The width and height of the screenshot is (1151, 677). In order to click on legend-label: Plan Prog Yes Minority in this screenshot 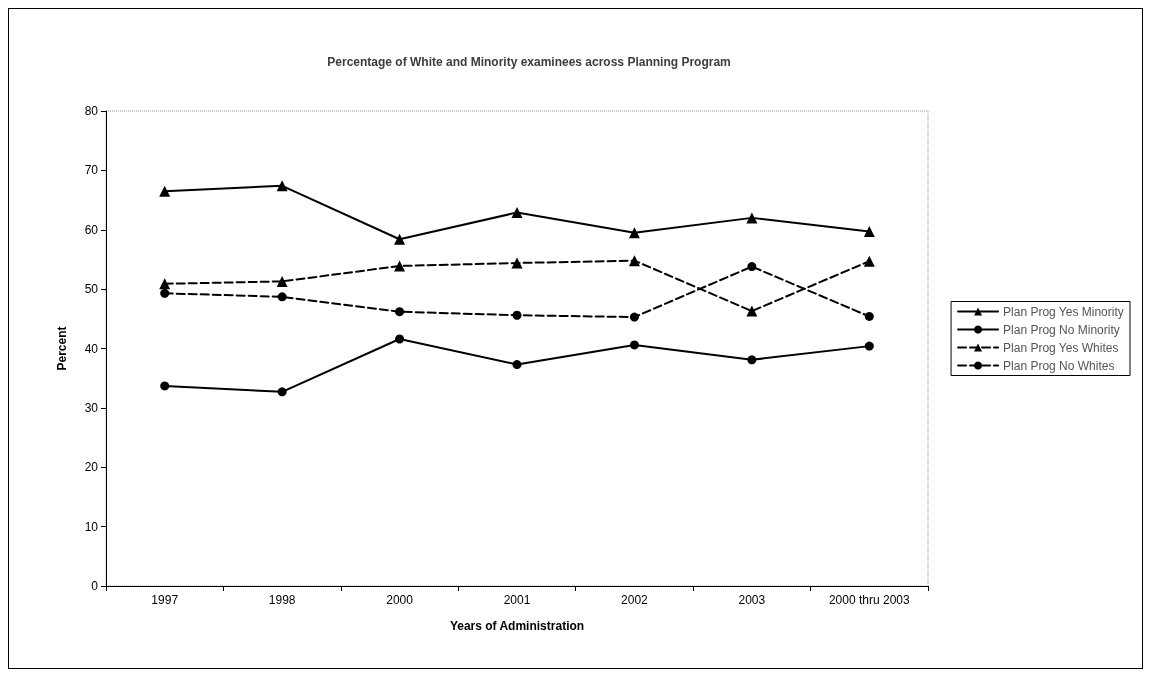, I will do `click(1063, 311)`.